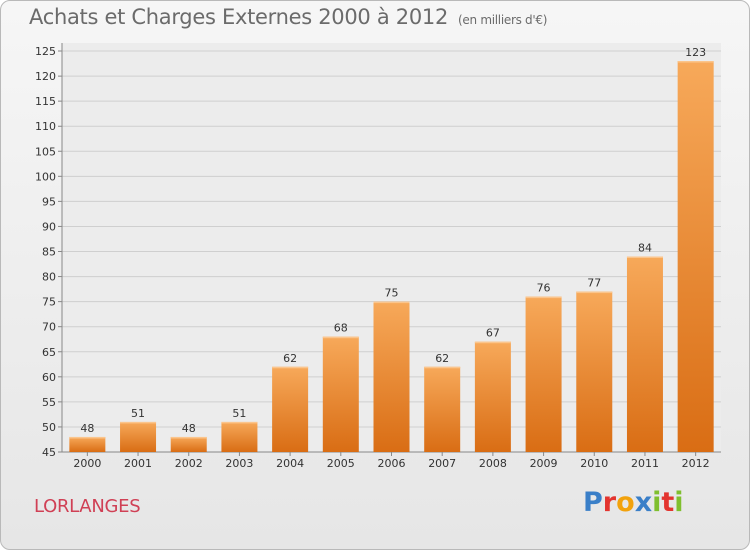 This screenshot has height=550, width=750. What do you see at coordinates (49, 452) in the screenshot?
I see `y-tick-label: 45` at bounding box center [49, 452].